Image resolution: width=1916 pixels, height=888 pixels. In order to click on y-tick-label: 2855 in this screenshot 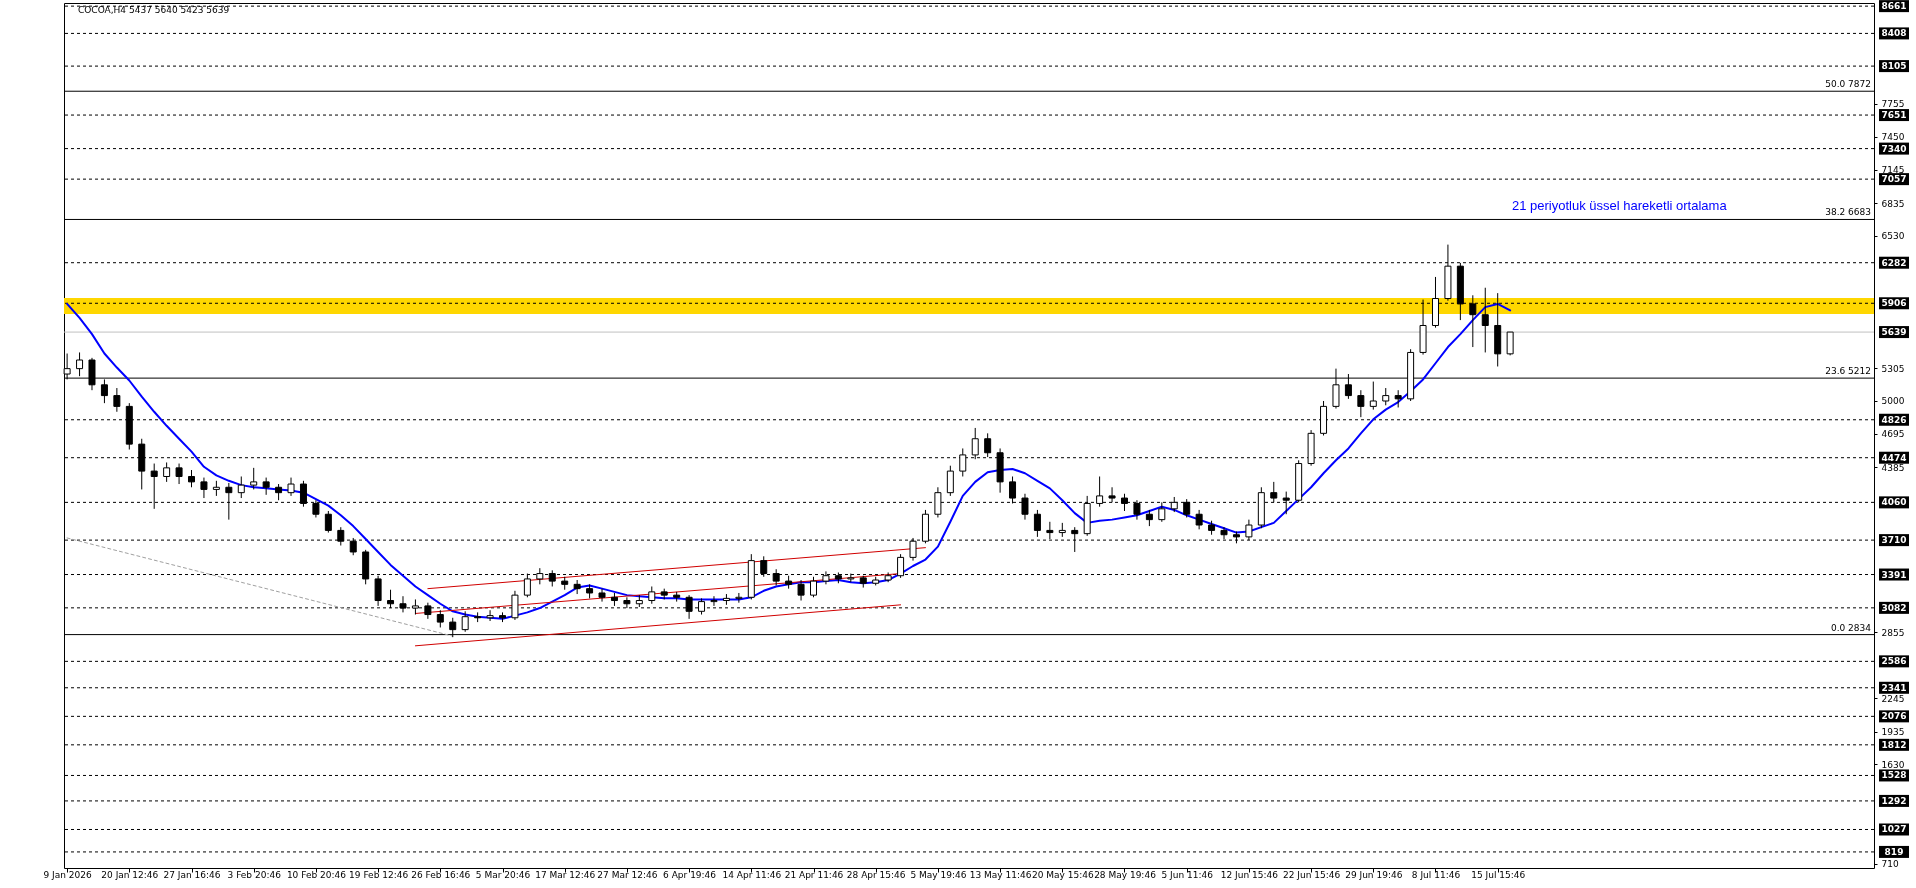, I will do `click(1893, 632)`.